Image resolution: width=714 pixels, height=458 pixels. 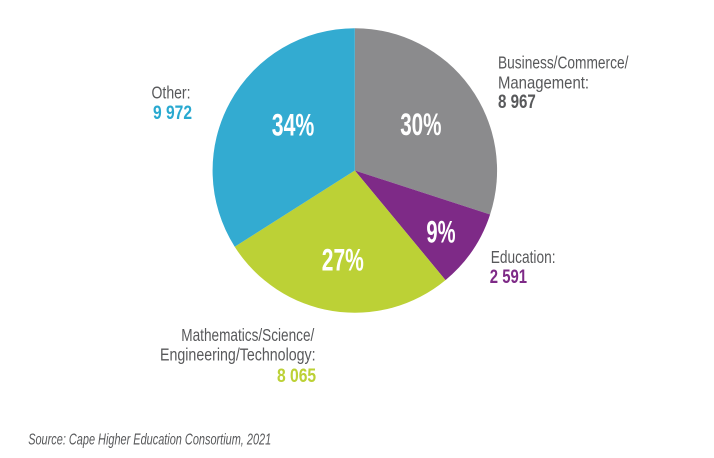 What do you see at coordinates (247, 335) in the screenshot?
I see `svg-text: Mathematics/Science/` at bounding box center [247, 335].